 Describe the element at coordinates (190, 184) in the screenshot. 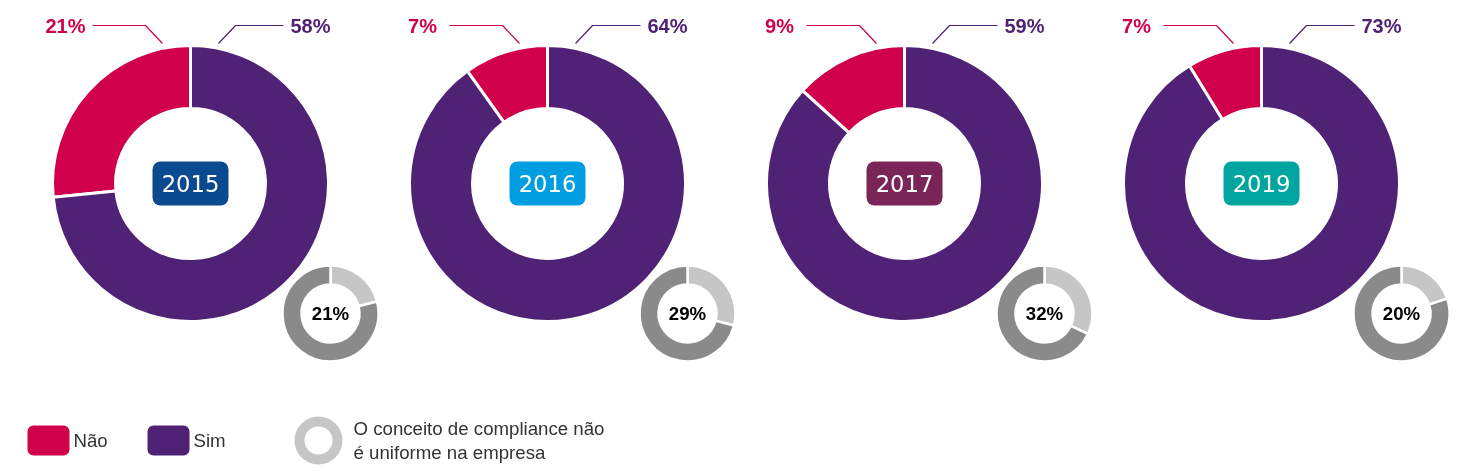

I see `slice-label: 2015` at that location.